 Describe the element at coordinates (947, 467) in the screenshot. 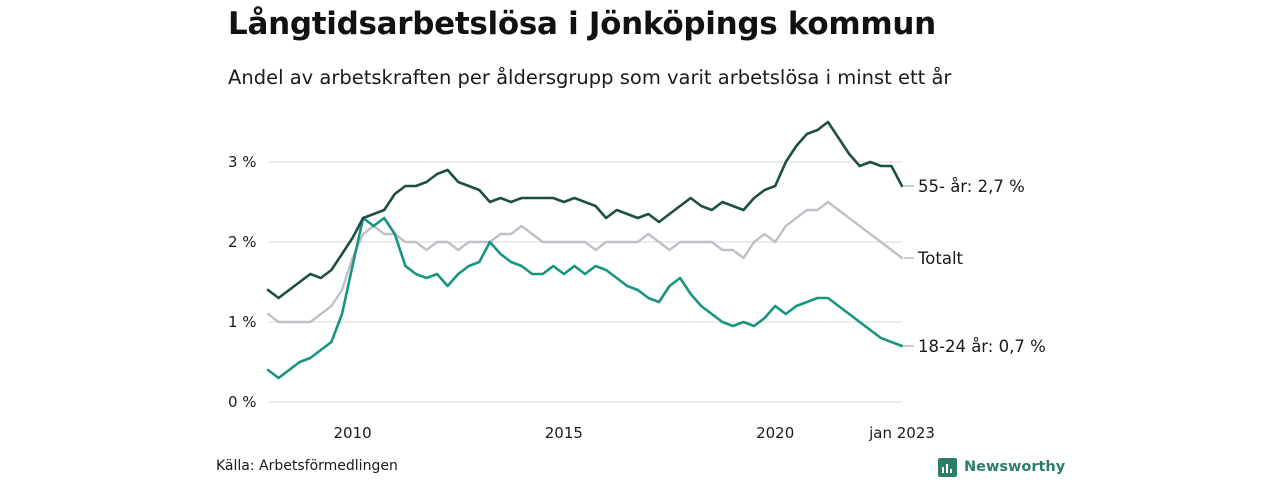

I see `newsworthy-logo-icon` at that location.